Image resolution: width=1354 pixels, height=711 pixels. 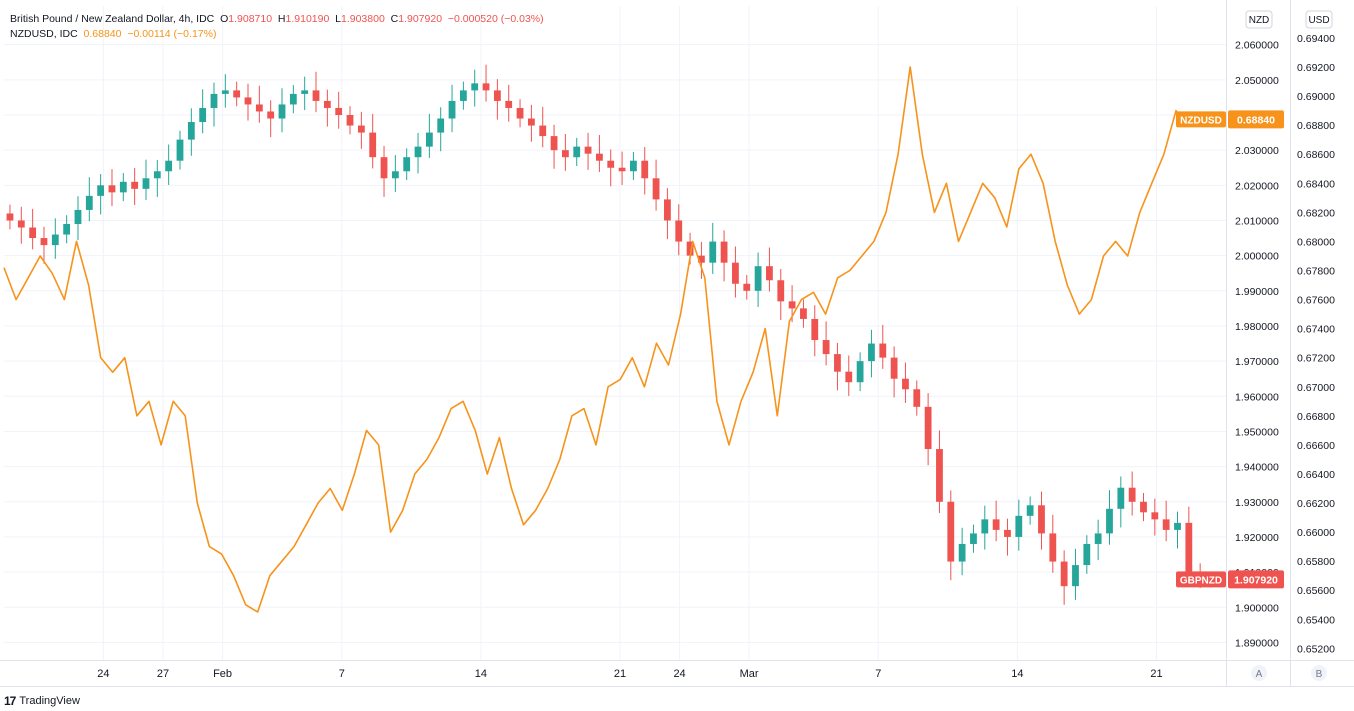 I want to click on time-tick-label: 7, so click(x=342, y=674).